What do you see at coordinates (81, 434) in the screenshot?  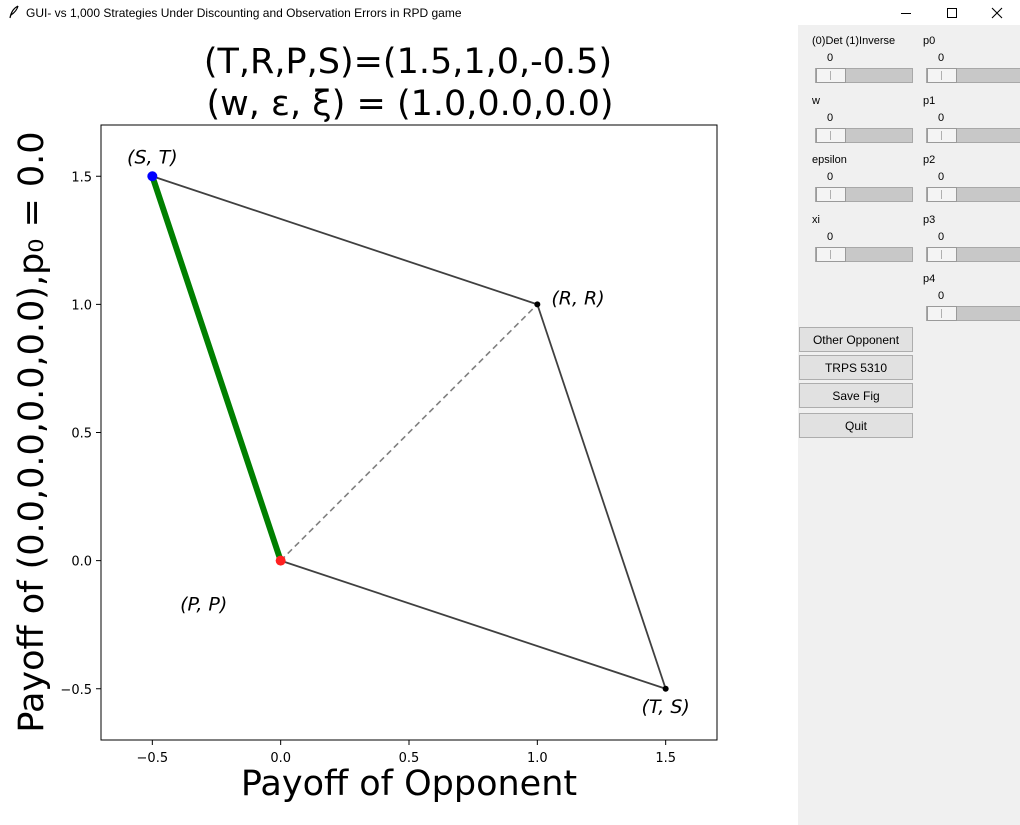 I see `y-tick-label: 0.5` at bounding box center [81, 434].